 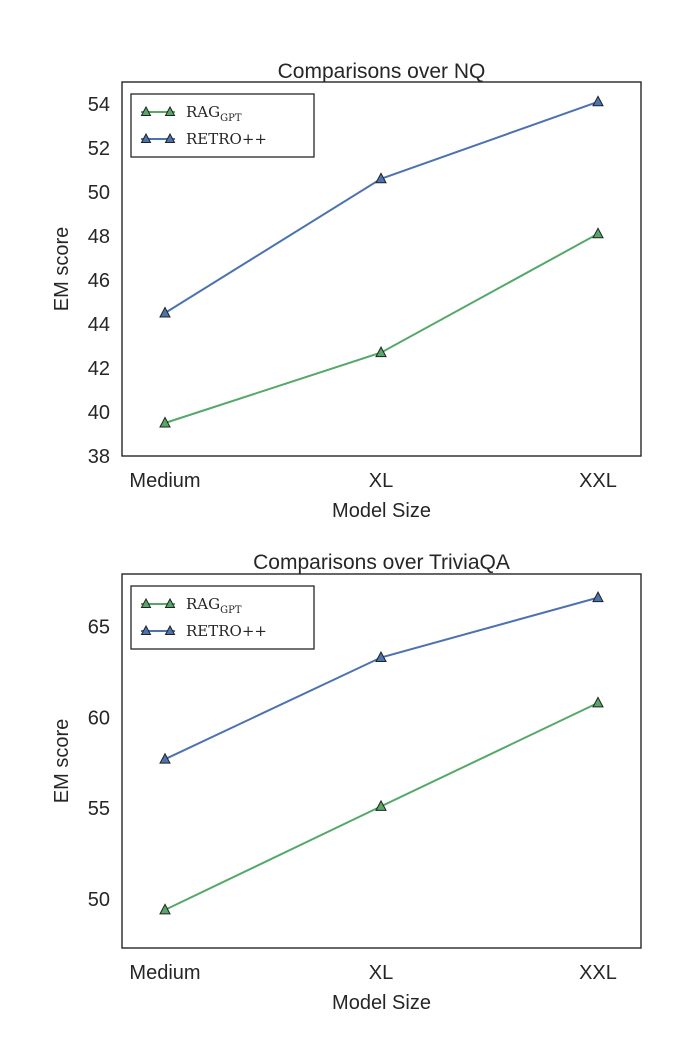 What do you see at coordinates (99, 149) in the screenshot?
I see `y-tick-label: 52` at bounding box center [99, 149].